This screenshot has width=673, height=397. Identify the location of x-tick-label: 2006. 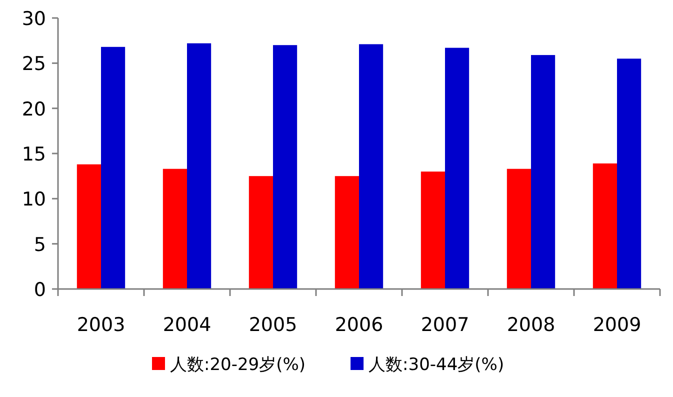
(359, 325).